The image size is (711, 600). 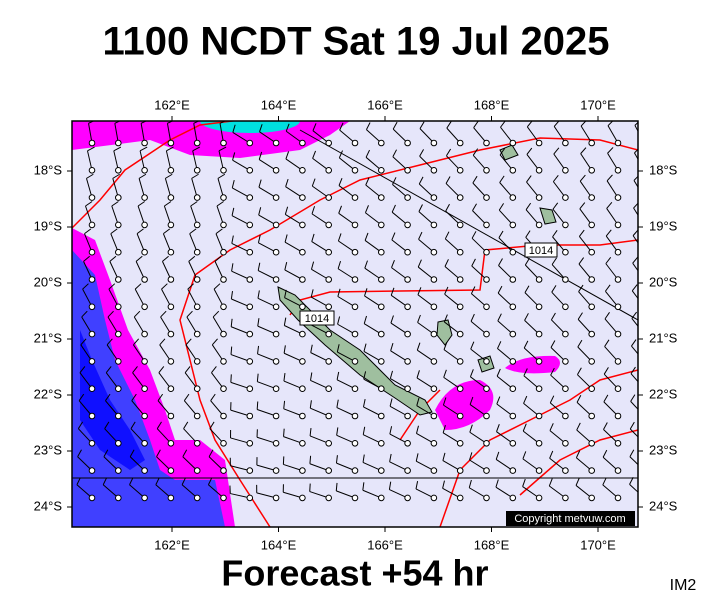 I want to click on lon-label: 162°E, so click(x=172, y=104).